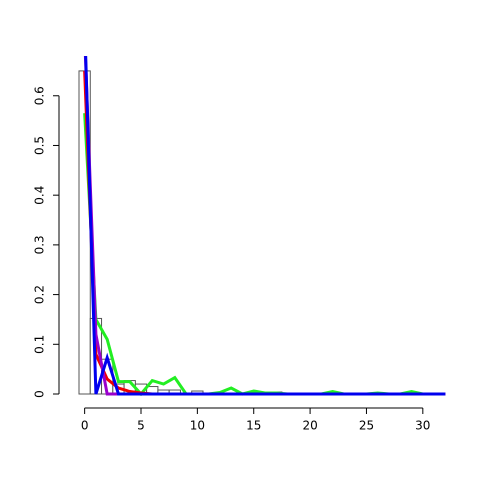 The image size is (480, 480). Describe the element at coordinates (40, 244) in the screenshot. I see `y-tick-label: 0.3` at that location.